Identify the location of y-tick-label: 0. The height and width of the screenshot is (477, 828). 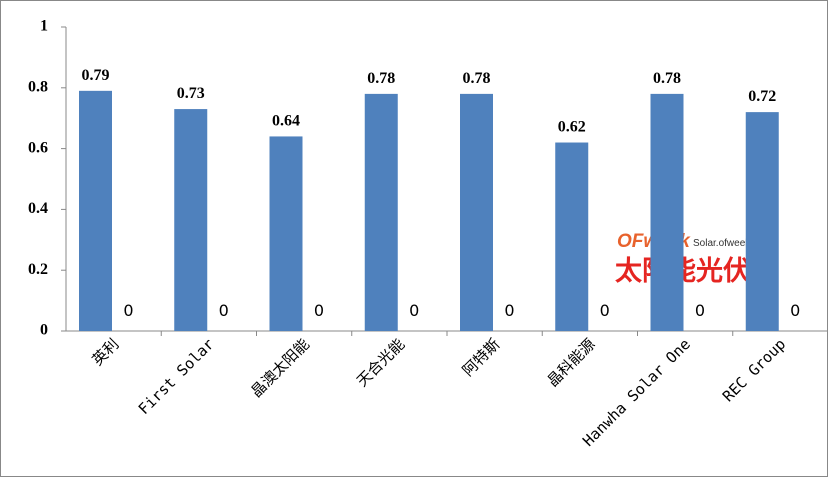
(44, 330).